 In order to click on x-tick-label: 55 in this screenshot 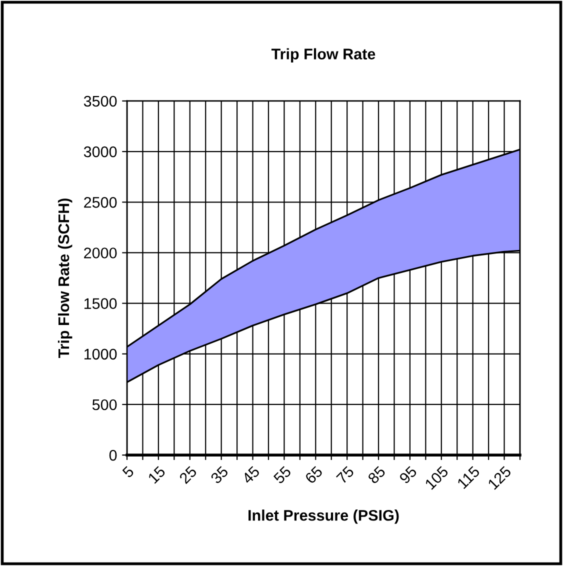, I will do `click(282, 475)`.